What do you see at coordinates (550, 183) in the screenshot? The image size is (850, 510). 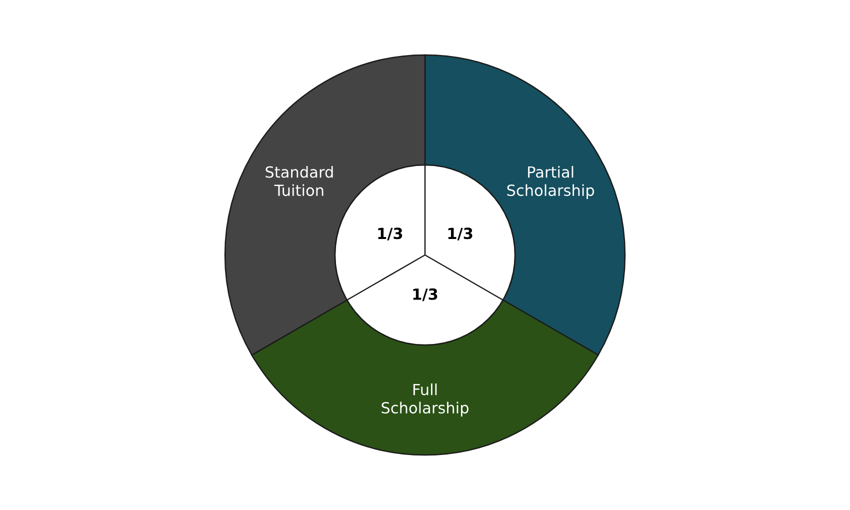 I see `slice-label: Partial Scholarship` at bounding box center [550, 183].